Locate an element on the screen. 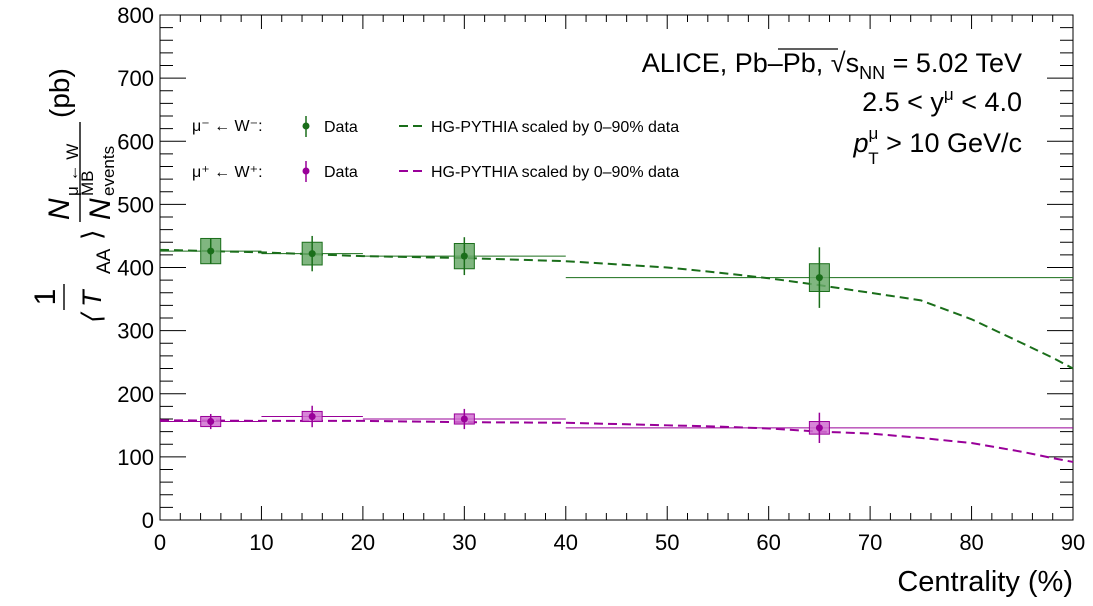 The height and width of the screenshot is (606, 1093). x-tick-label: 0 is located at coordinates (160, 542).